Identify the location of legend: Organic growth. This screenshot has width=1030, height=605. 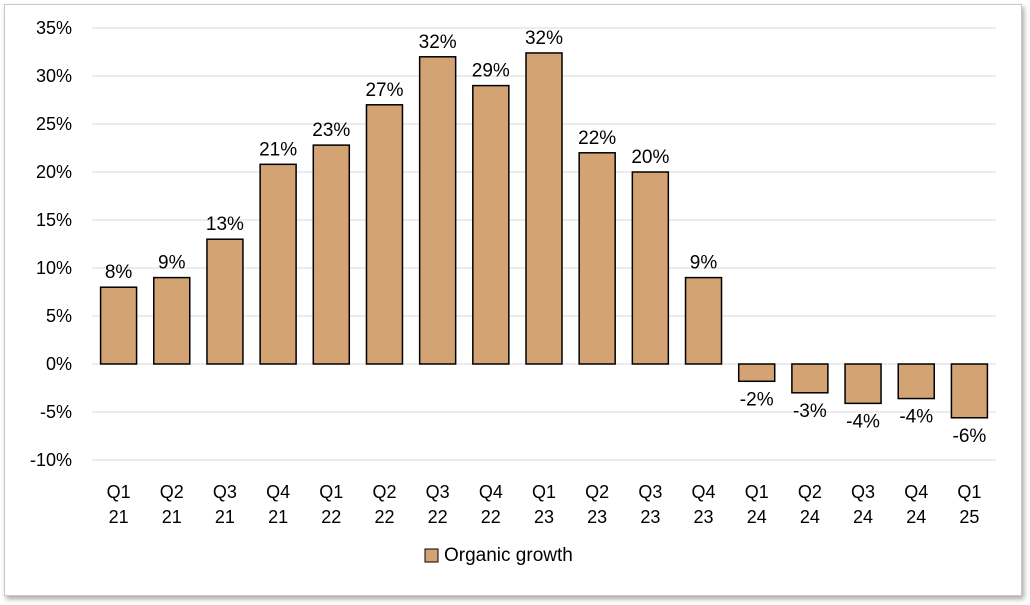
(498, 555).